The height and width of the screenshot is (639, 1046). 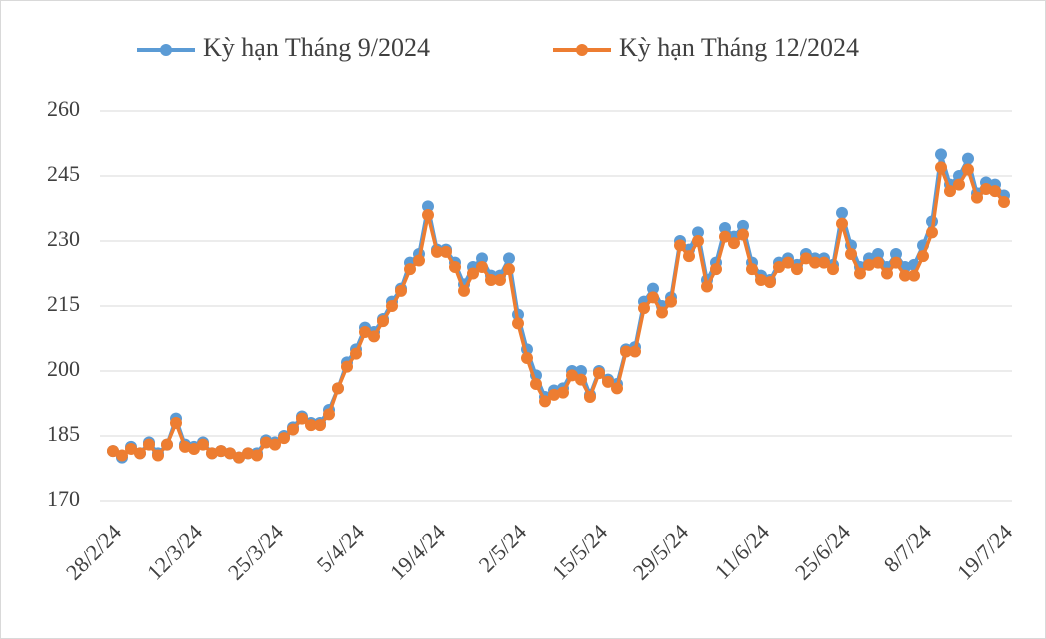 What do you see at coordinates (63, 368) in the screenshot?
I see `y-tick-label: 200` at bounding box center [63, 368].